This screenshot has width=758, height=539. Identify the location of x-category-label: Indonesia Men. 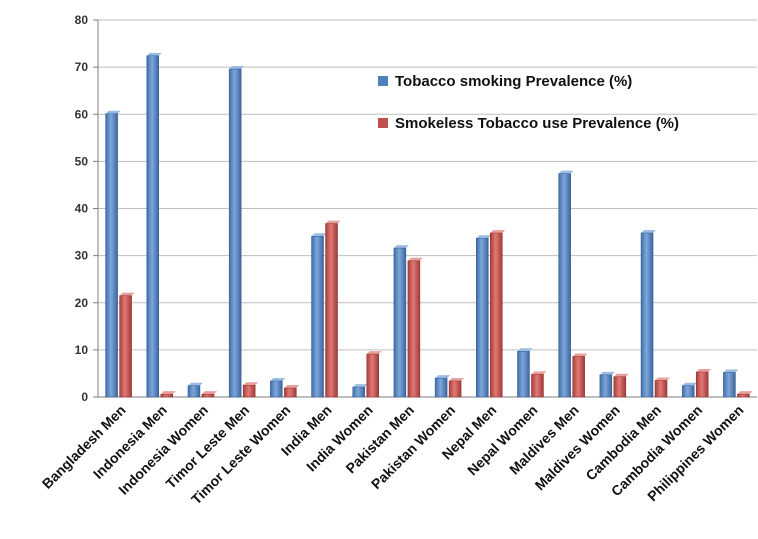
(130, 442).